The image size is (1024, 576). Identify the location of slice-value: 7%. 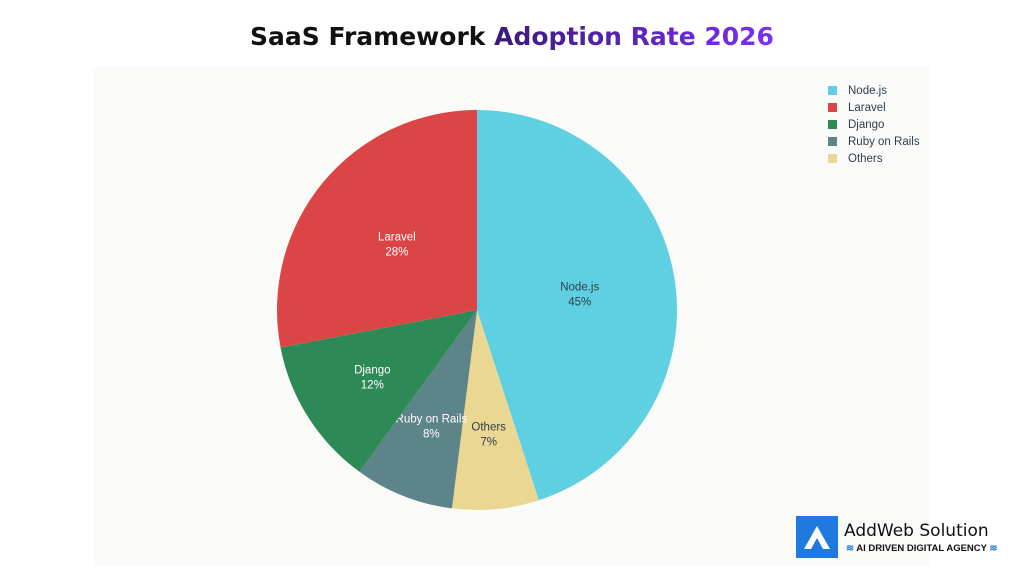
(488, 442).